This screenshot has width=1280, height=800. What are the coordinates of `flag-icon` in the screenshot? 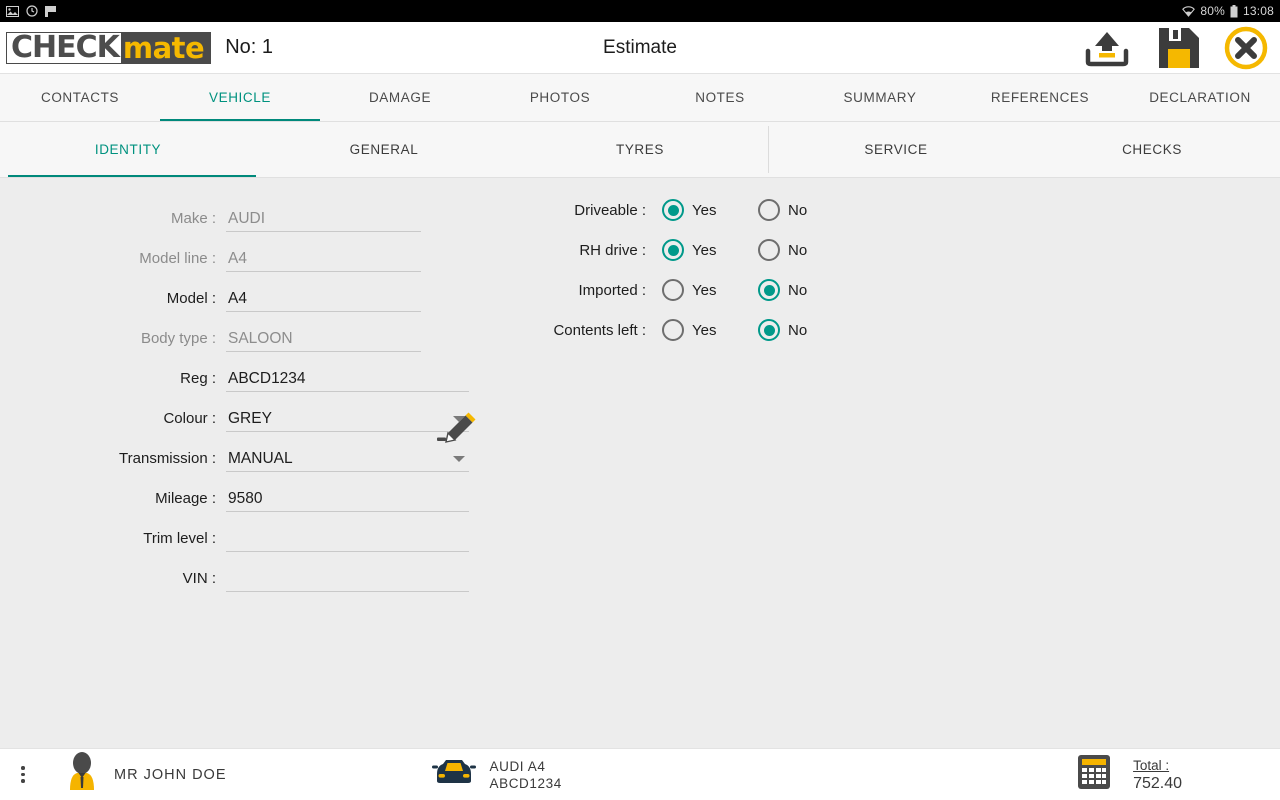 It's located at (50, 11).